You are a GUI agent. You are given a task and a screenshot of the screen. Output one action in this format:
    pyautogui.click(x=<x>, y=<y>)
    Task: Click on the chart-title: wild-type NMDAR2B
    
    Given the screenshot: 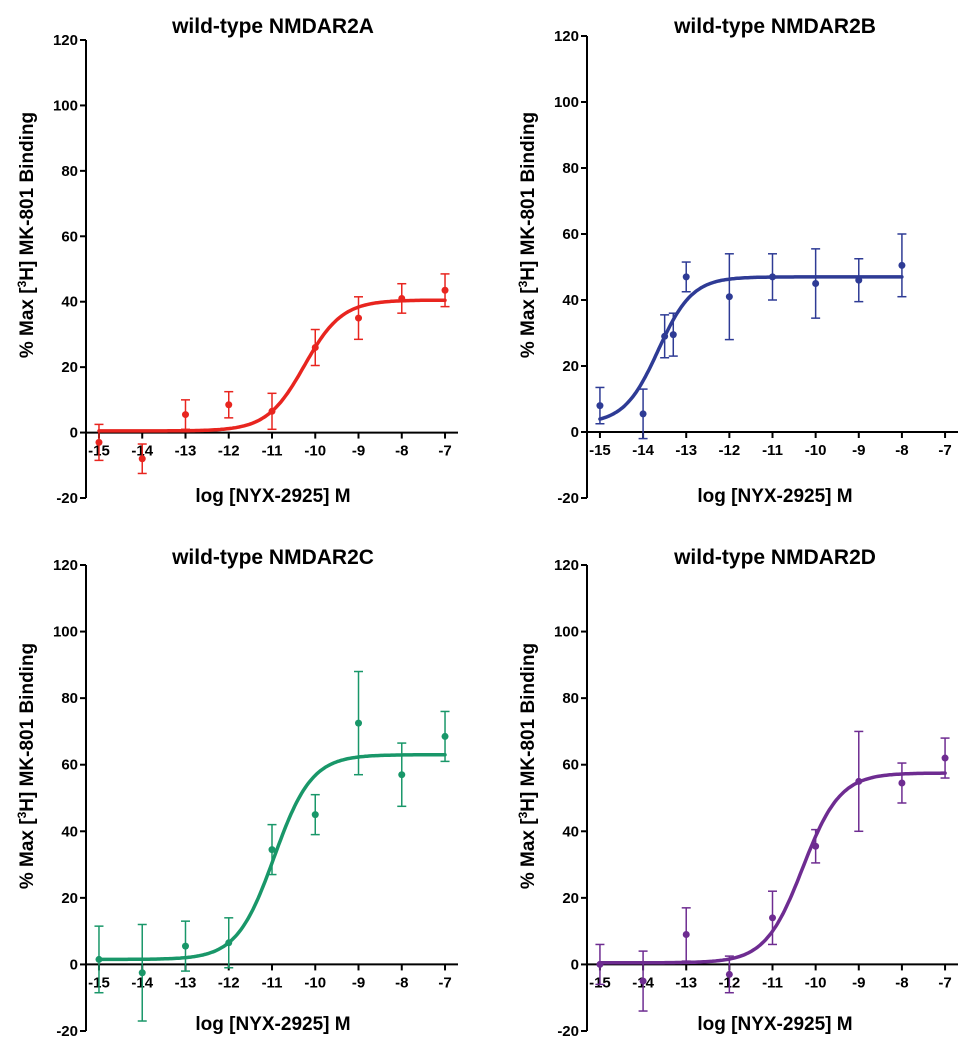 What is the action you would take?
    pyautogui.click(x=774, y=26)
    